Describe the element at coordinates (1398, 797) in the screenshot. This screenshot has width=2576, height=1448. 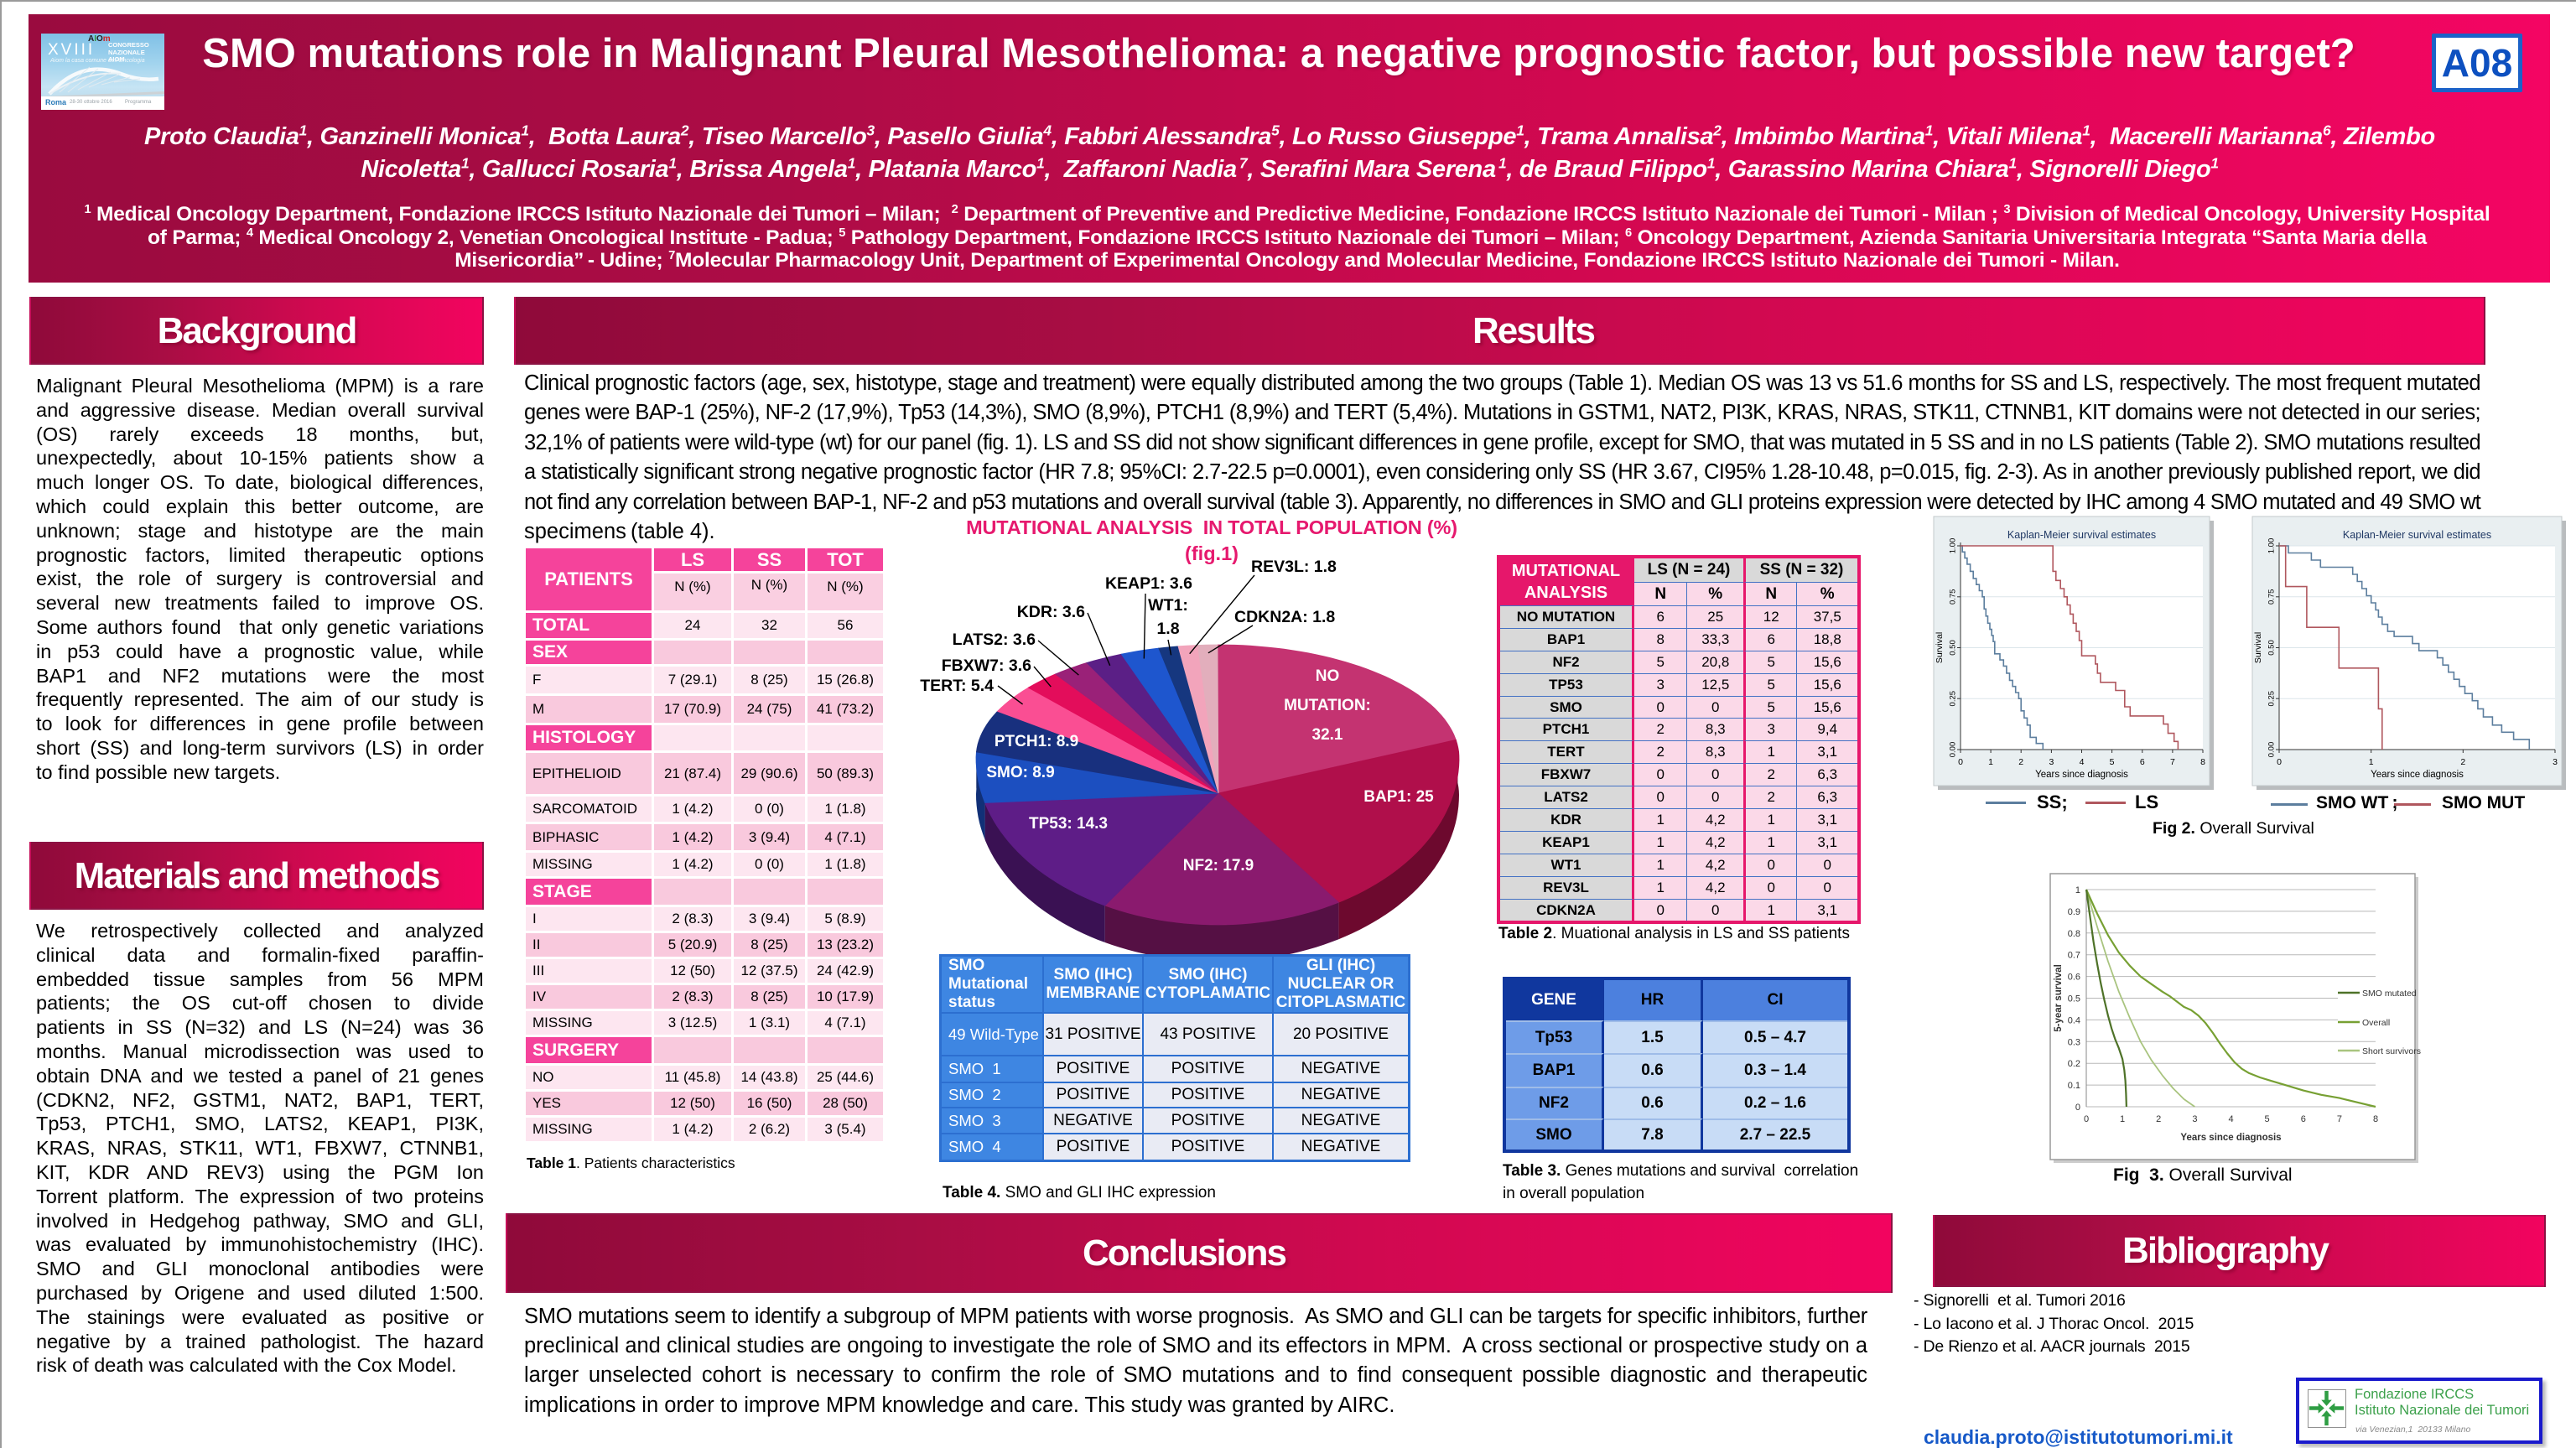
I see `svg-text: BAP1: 25` at that location.